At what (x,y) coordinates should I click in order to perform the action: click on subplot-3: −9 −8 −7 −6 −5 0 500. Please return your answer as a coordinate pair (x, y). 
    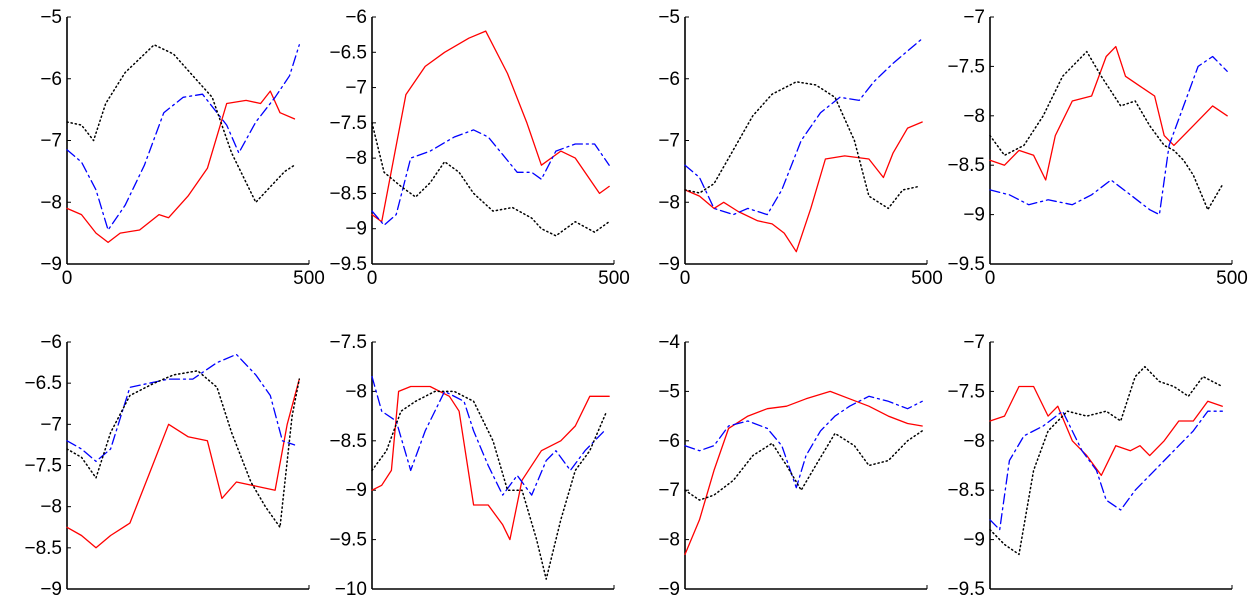
    Looking at the image, I should click on (800, 148).